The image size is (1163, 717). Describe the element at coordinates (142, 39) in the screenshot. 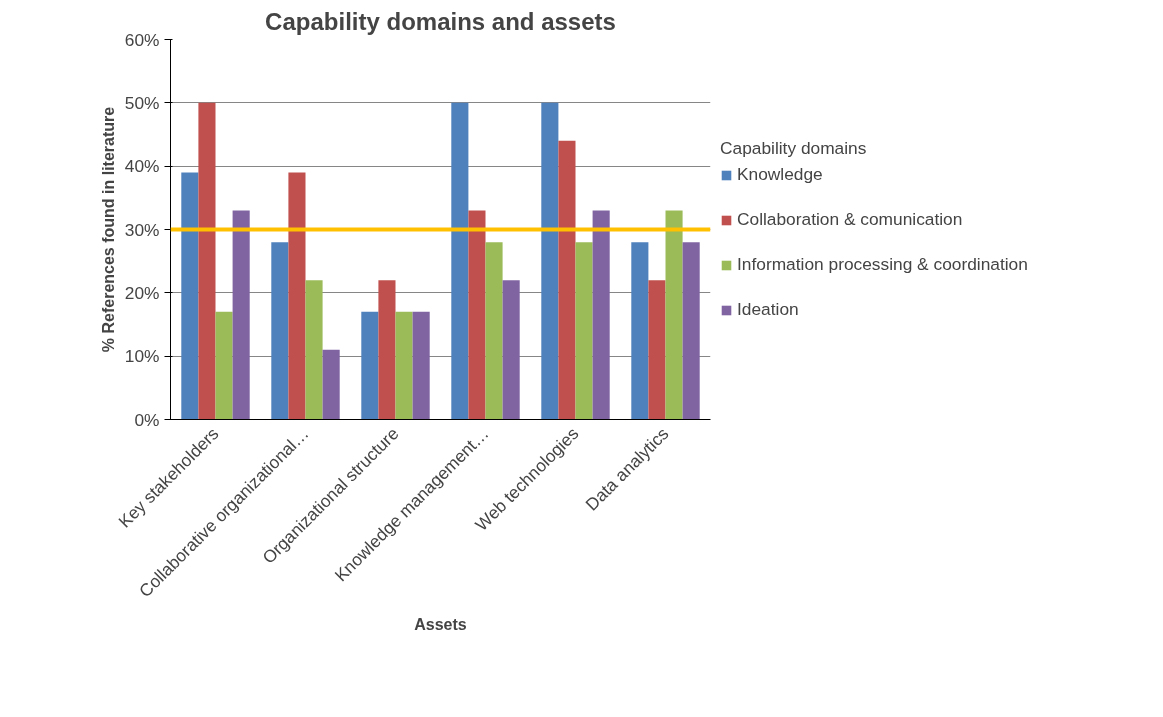

I see `y-tick-label: 60%` at that location.